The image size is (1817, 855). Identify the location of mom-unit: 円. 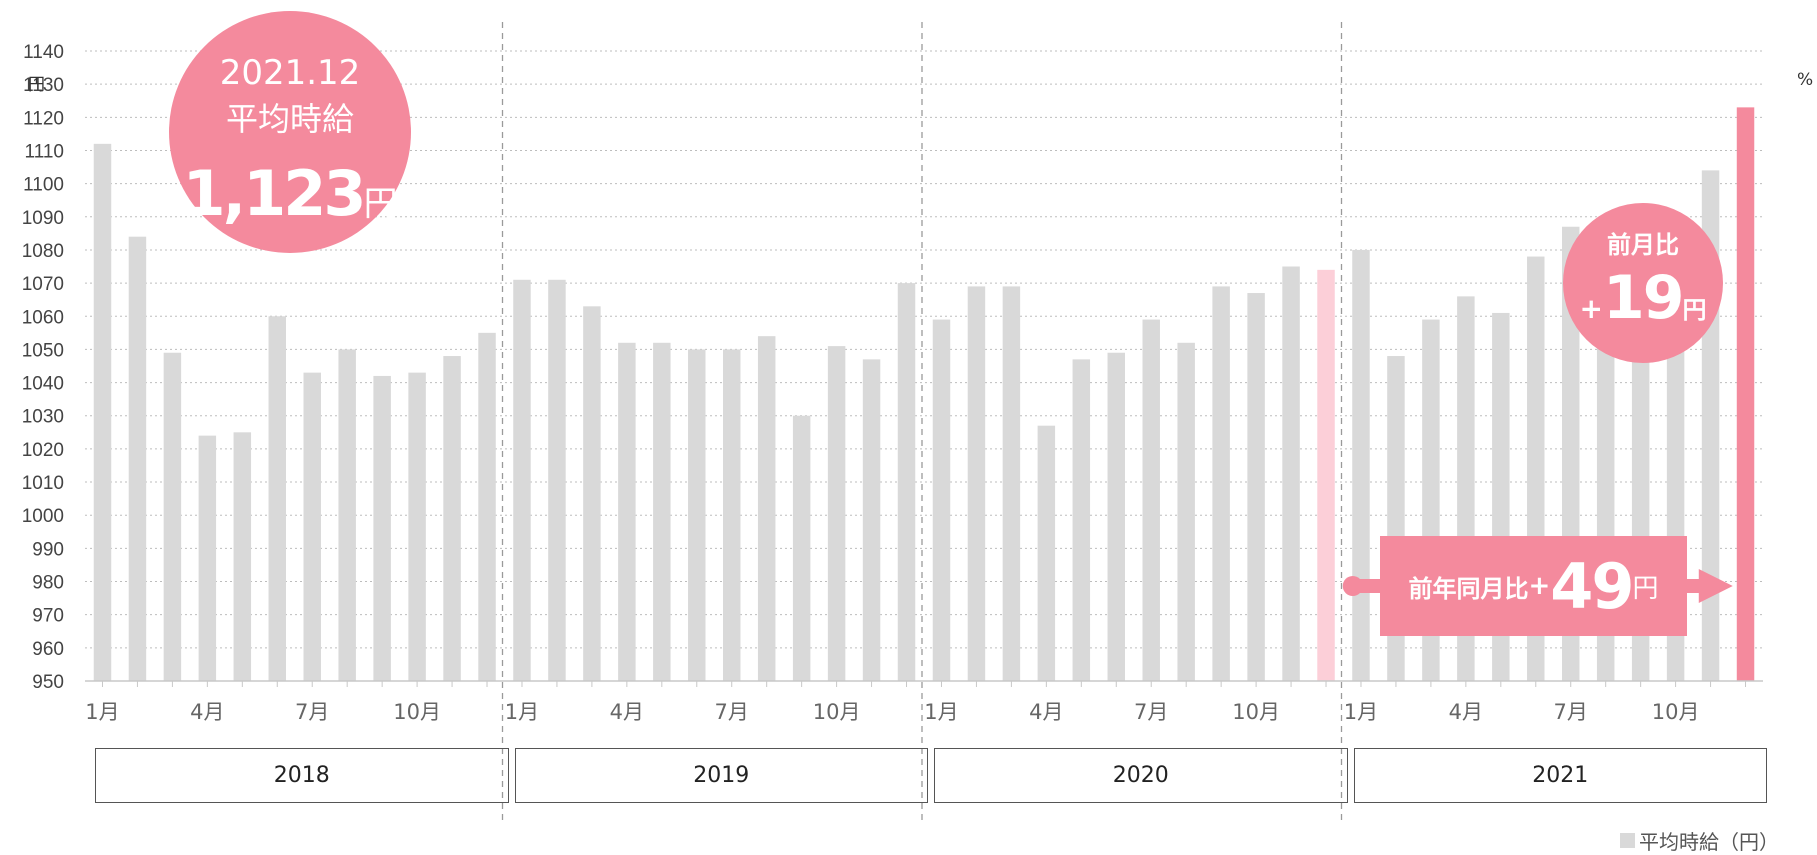
(1694, 310).